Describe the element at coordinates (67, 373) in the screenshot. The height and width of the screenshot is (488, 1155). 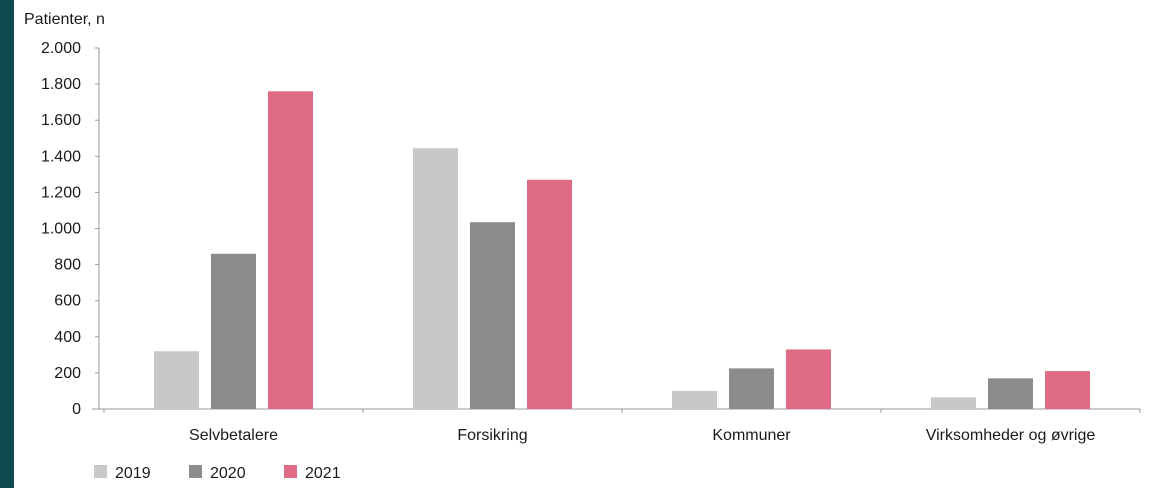
I see `y-tick-label: 200` at that location.